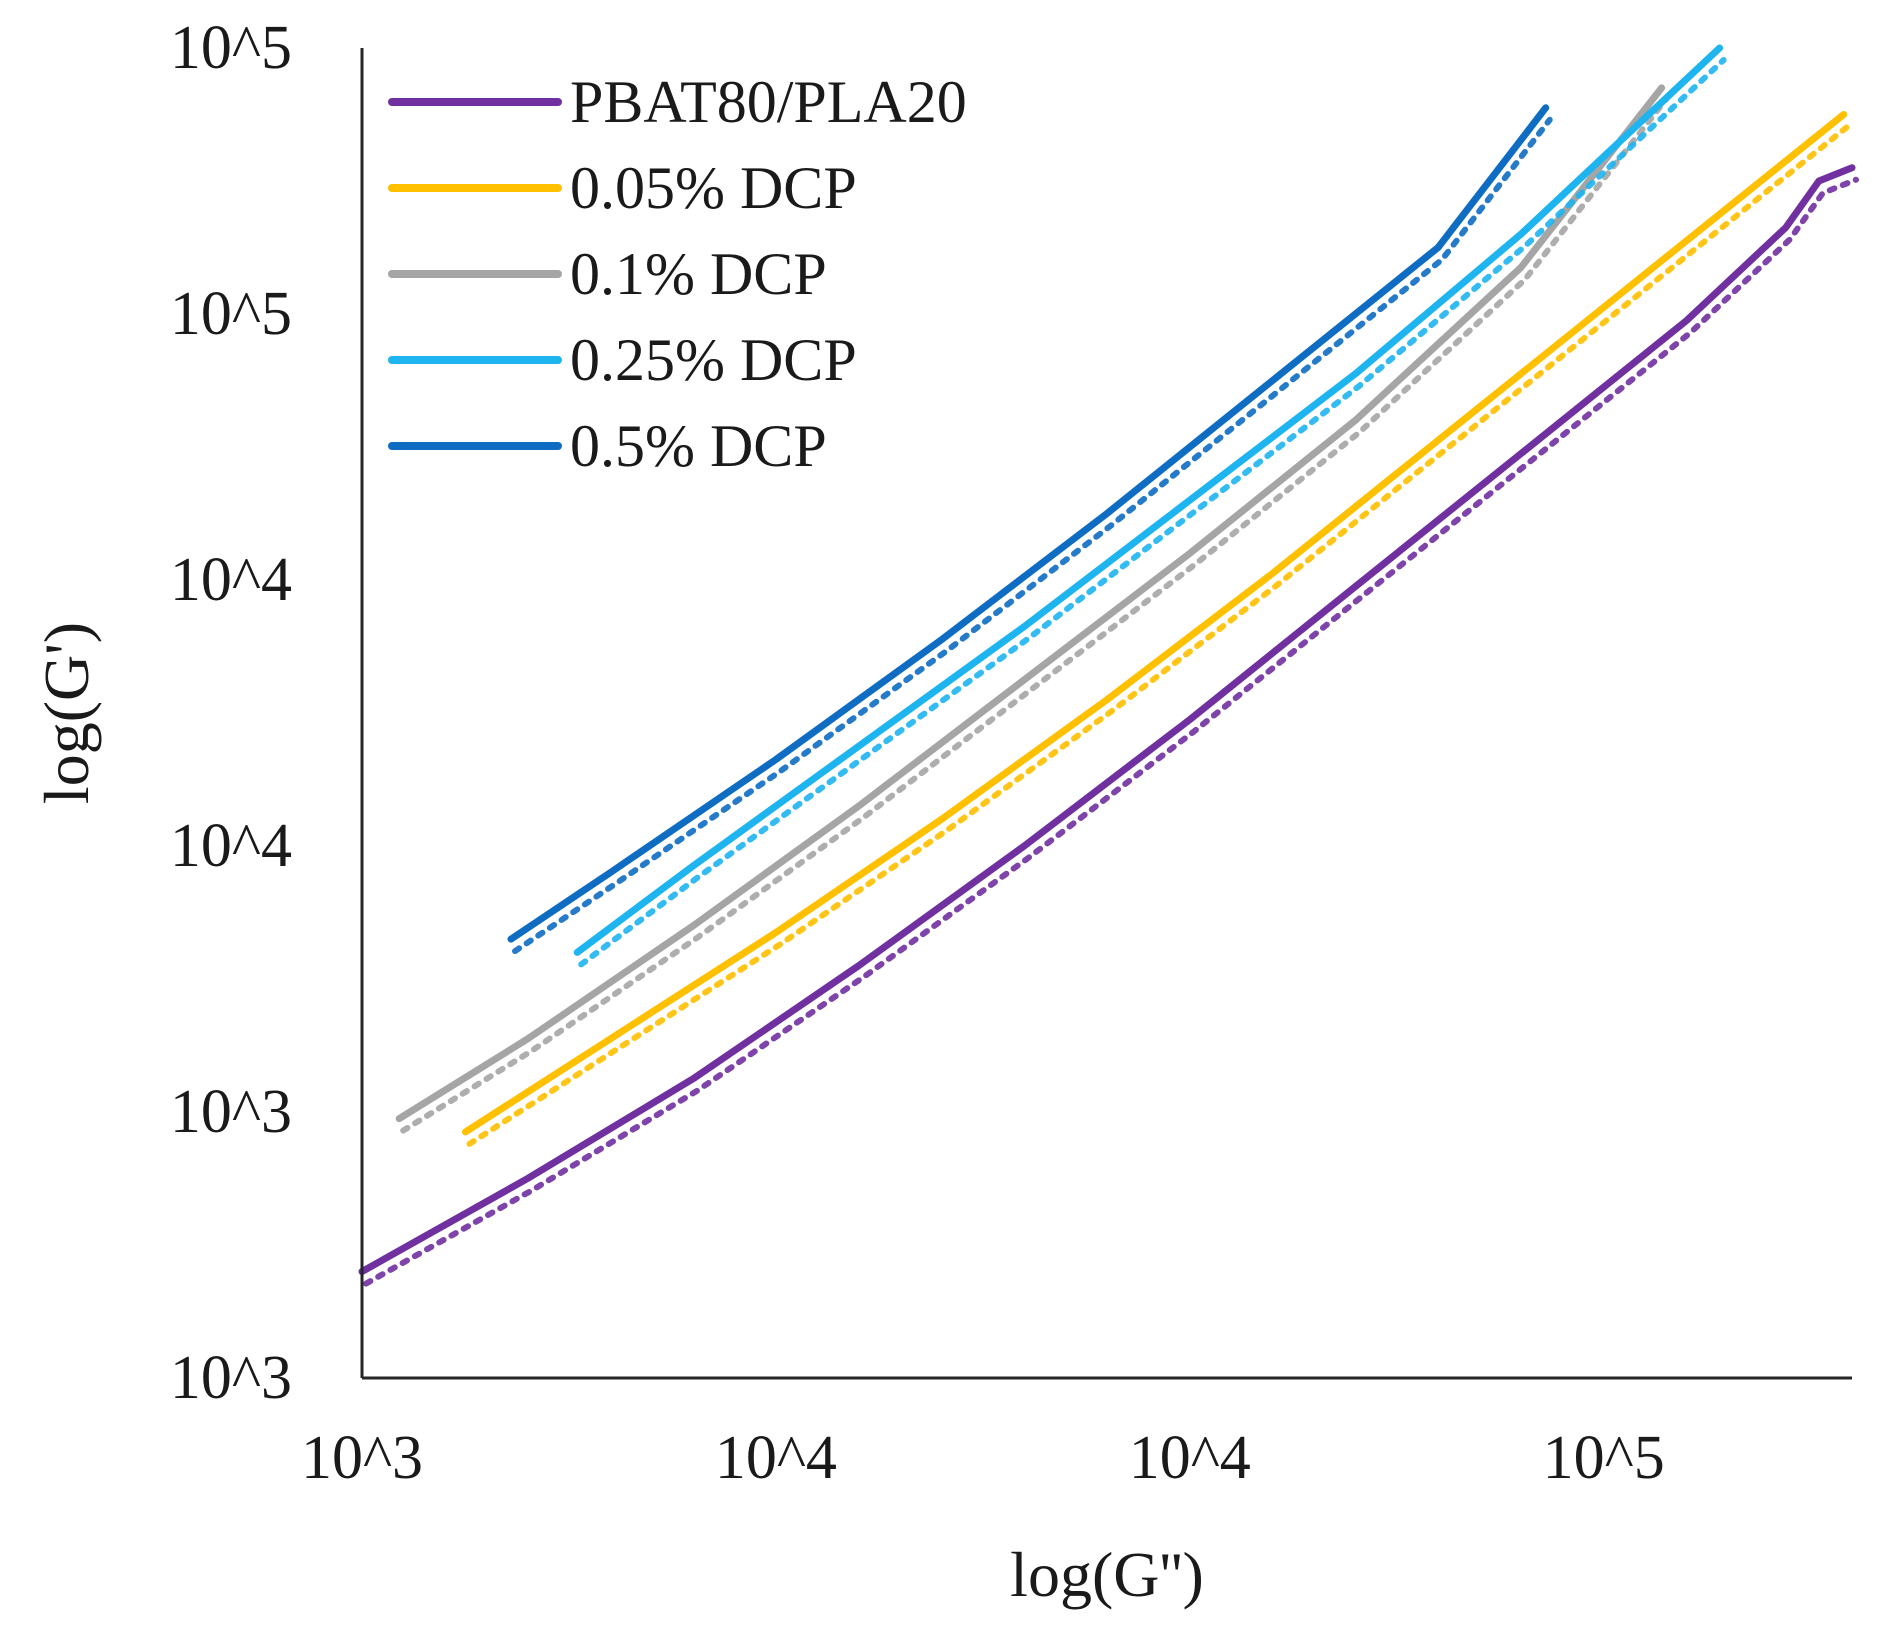  What do you see at coordinates (698, 274) in the screenshot?
I see `legend-label-2: 0.1% DCP` at bounding box center [698, 274].